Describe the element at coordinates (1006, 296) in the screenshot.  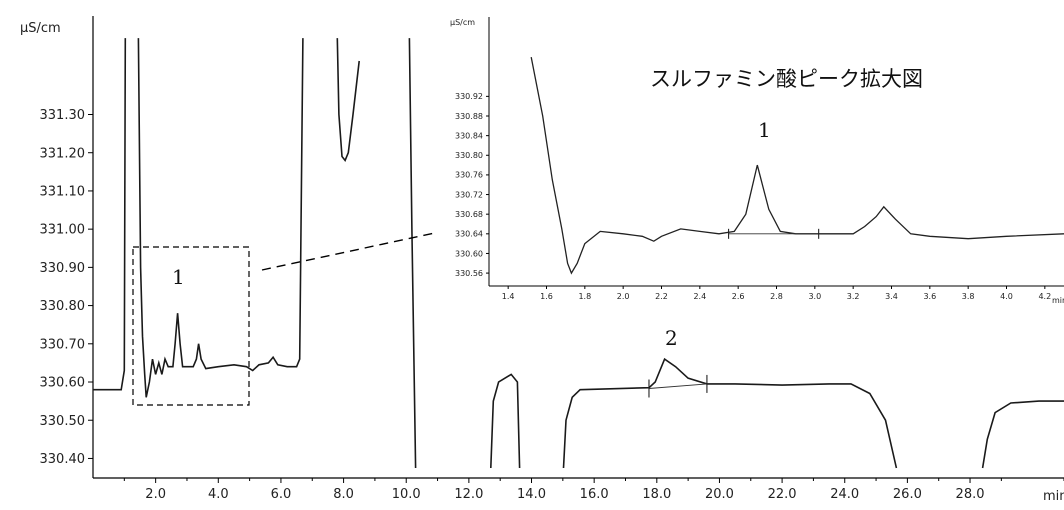
I see `inset-x-tick-label: 4.0` at that location.